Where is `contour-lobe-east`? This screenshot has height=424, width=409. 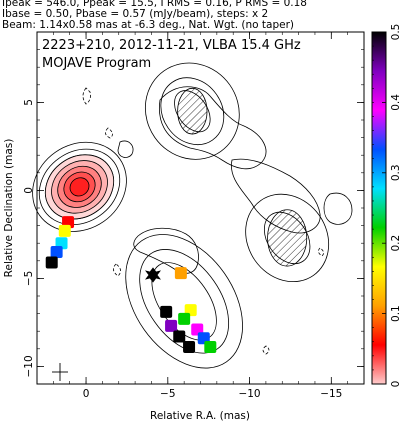
contour-lobe-east is located at coordinates (287, 238).